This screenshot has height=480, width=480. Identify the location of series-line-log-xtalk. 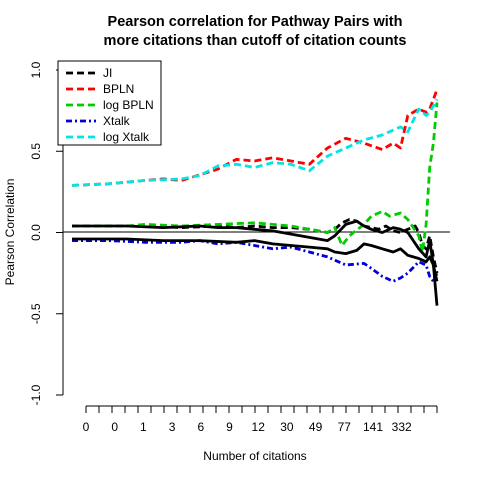
(255, 142).